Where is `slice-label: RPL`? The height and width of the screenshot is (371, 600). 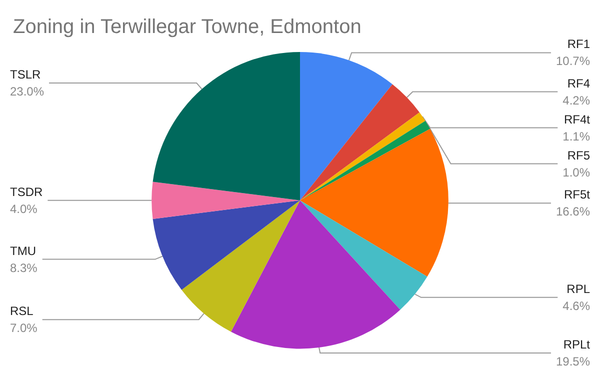
slice-label: RPL is located at coordinates (578, 289).